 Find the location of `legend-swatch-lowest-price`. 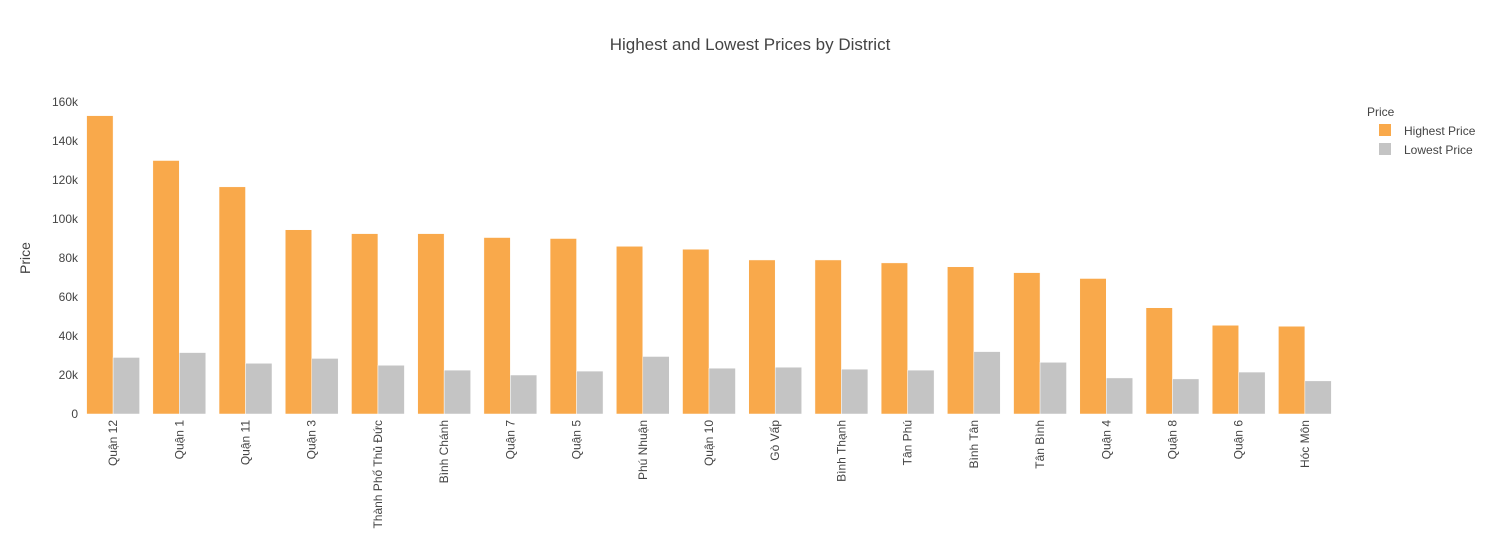

legend-swatch-lowest-price is located at coordinates (1385, 149).